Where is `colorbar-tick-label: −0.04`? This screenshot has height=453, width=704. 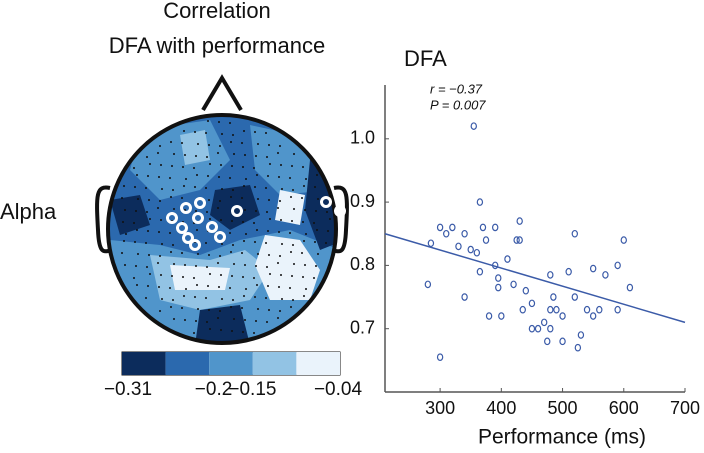
colorbar-tick-label: −0.04 is located at coordinates (338, 389).